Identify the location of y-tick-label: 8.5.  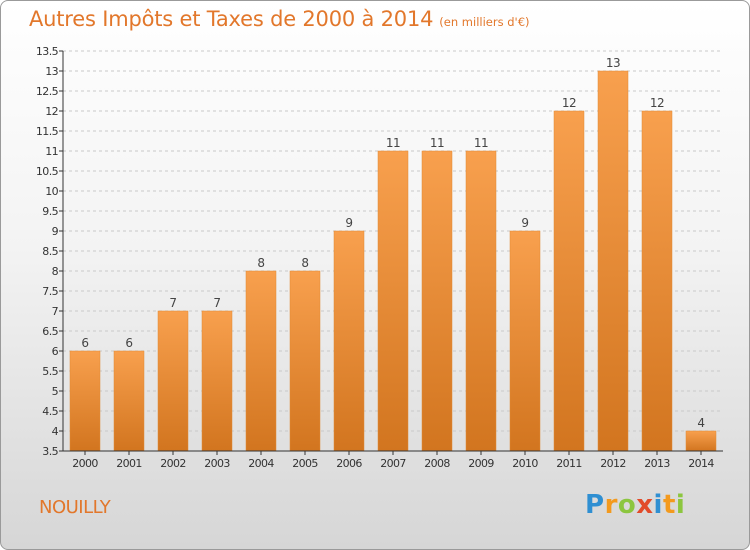
(50, 251).